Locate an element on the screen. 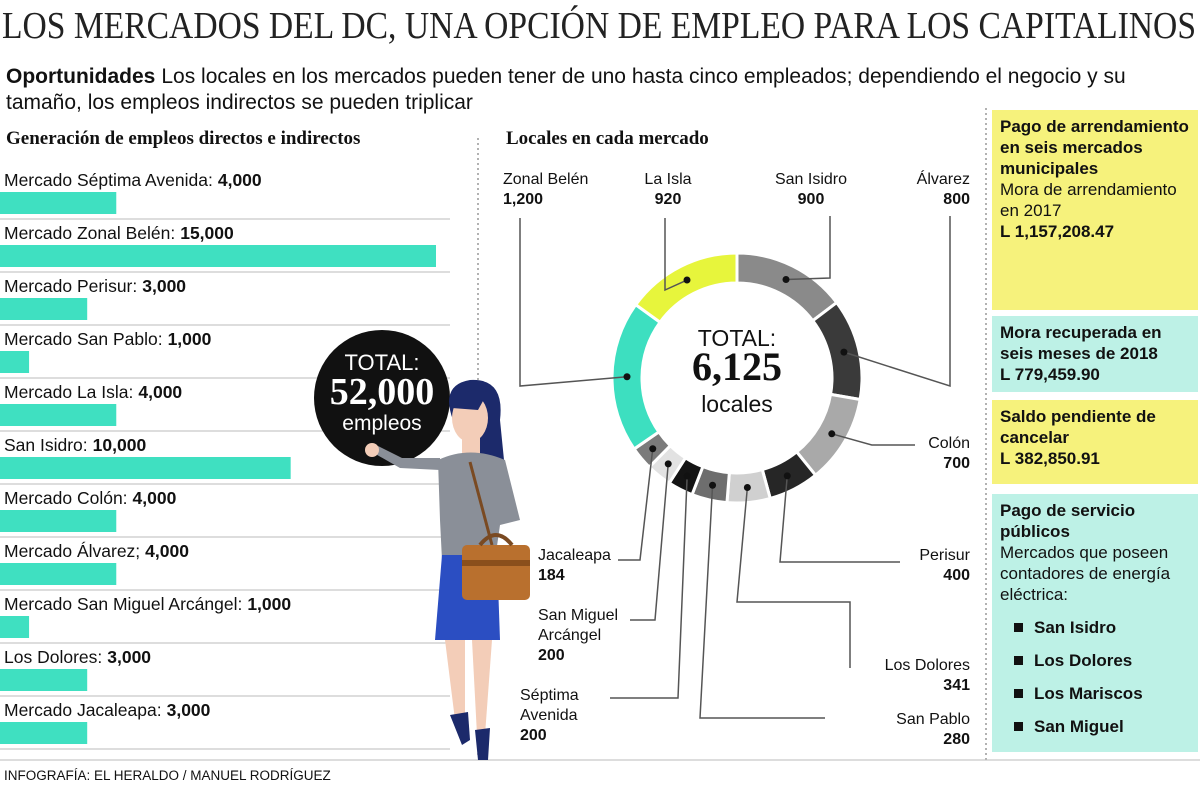  category-label: San Pablo is located at coordinates (933, 719).